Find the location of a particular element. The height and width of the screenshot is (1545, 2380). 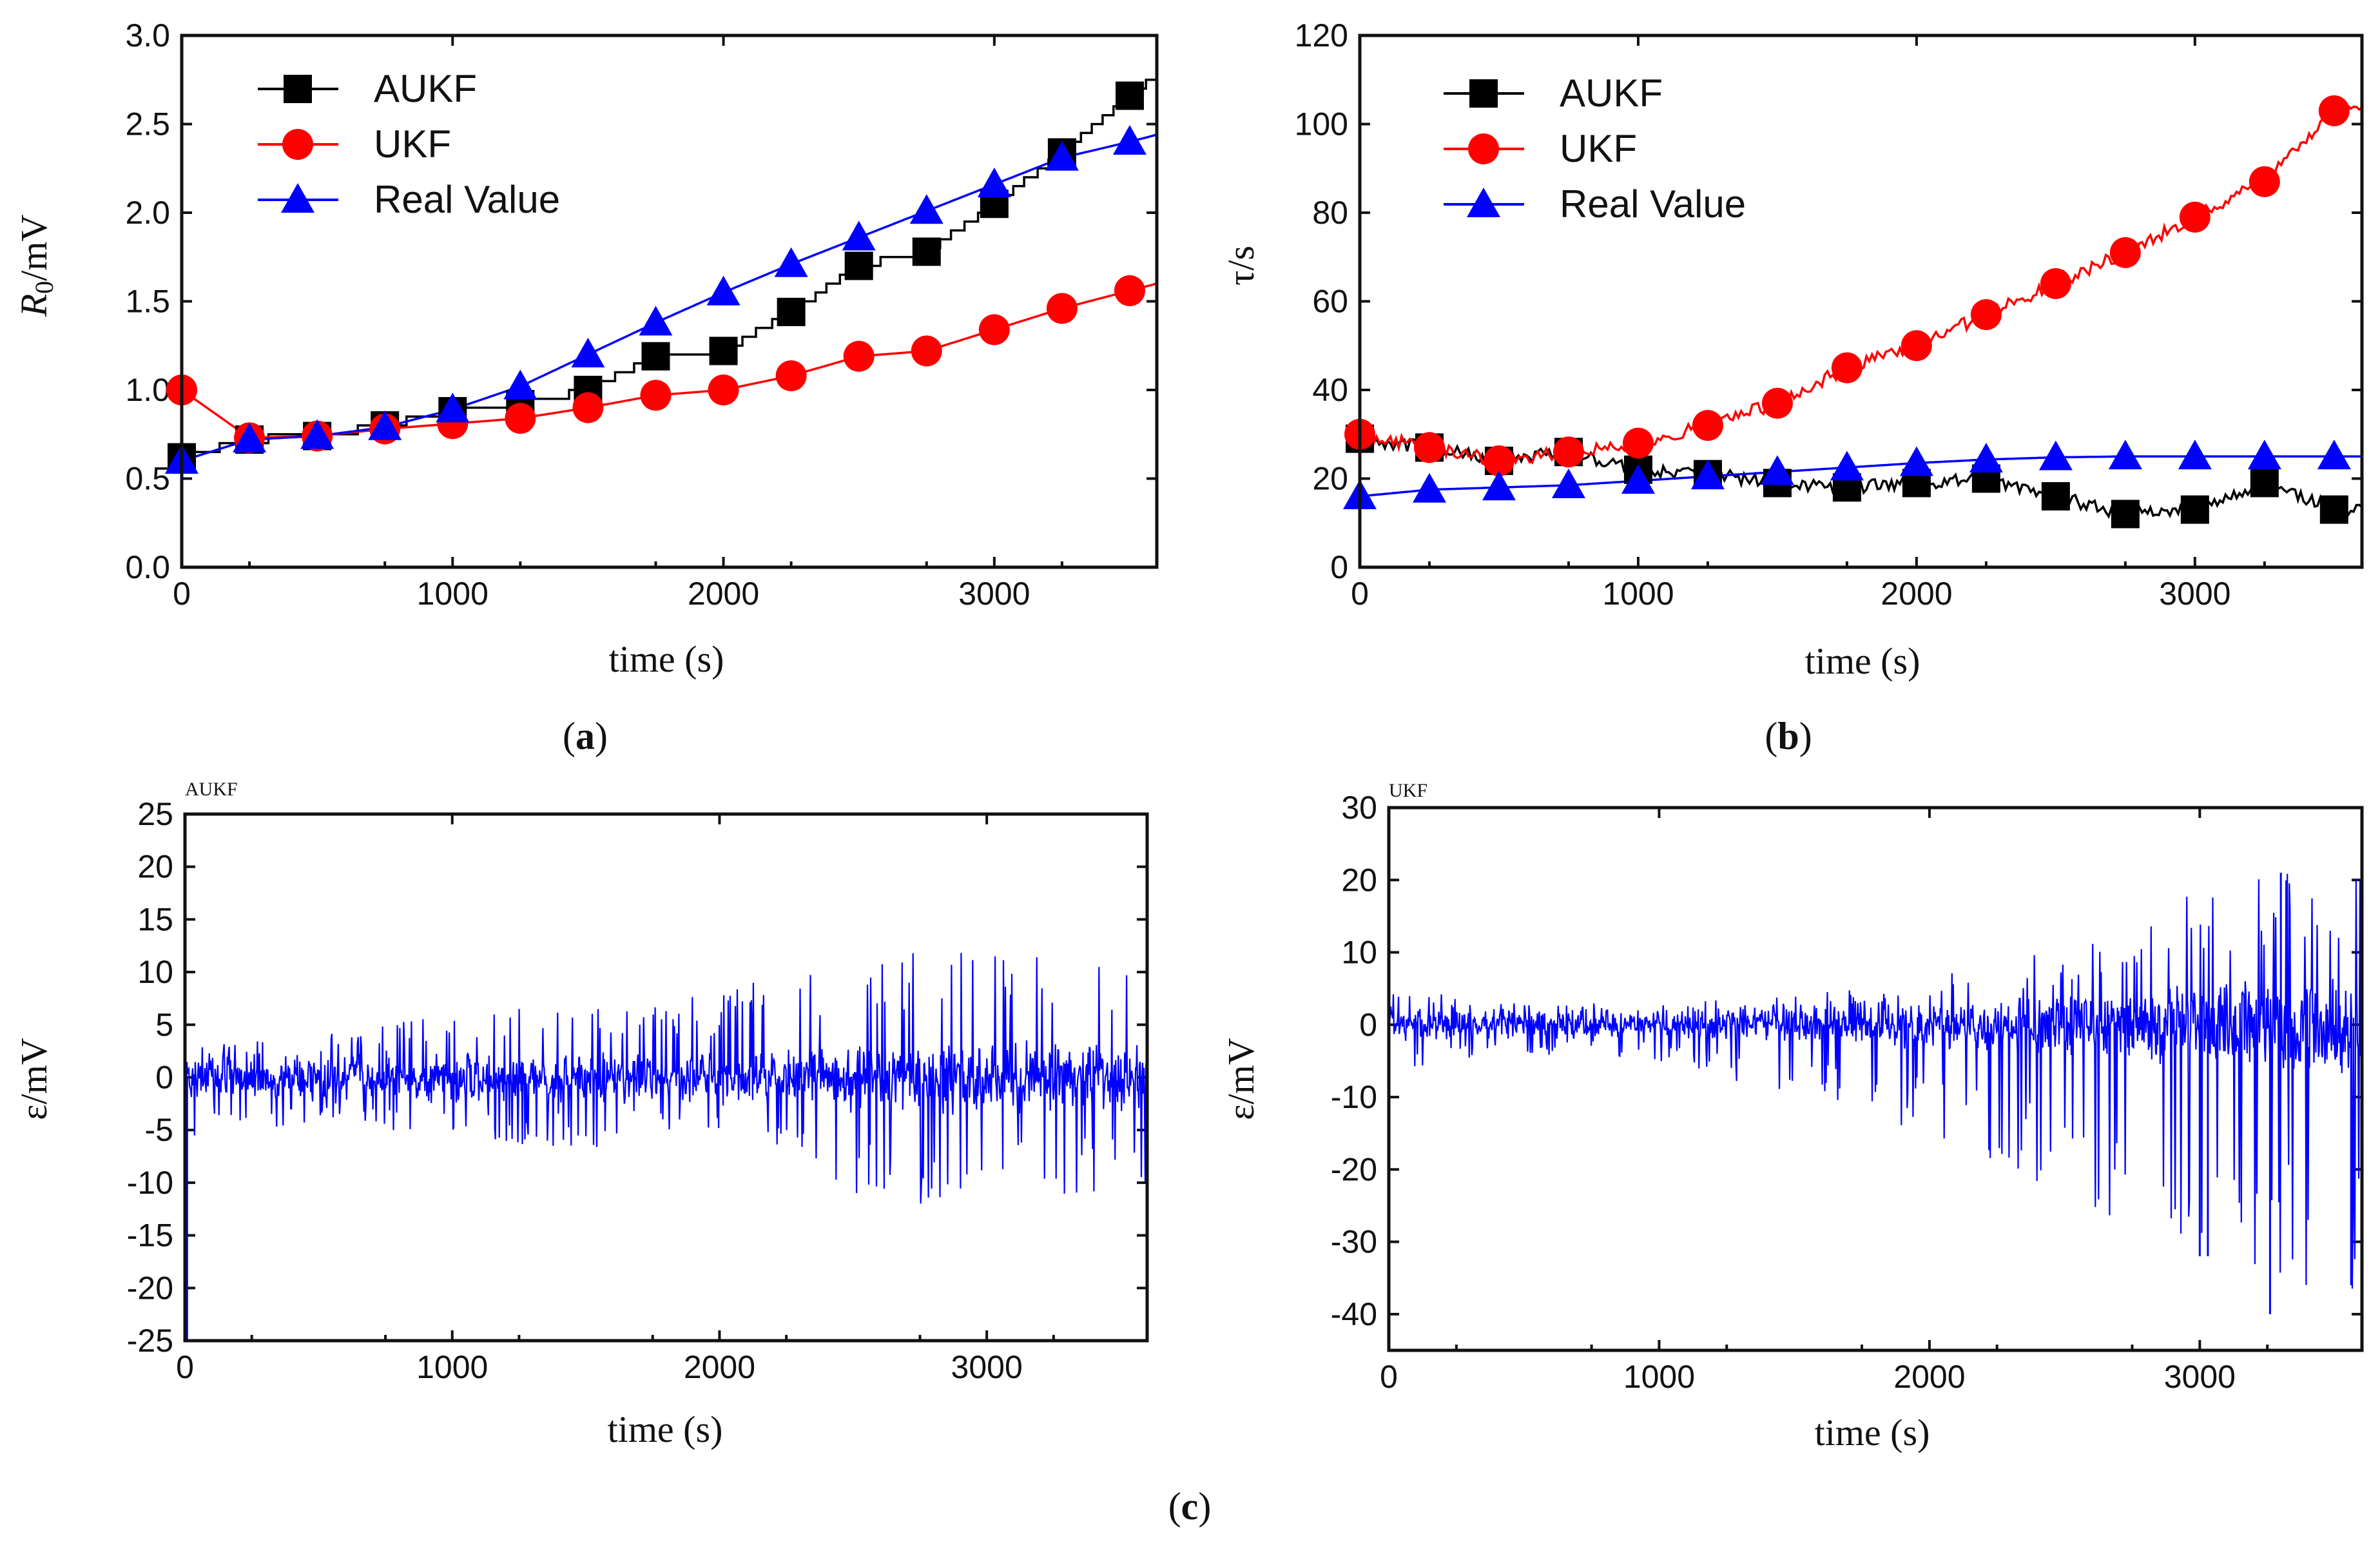

y-tick-label: 100 is located at coordinates (1321, 124).